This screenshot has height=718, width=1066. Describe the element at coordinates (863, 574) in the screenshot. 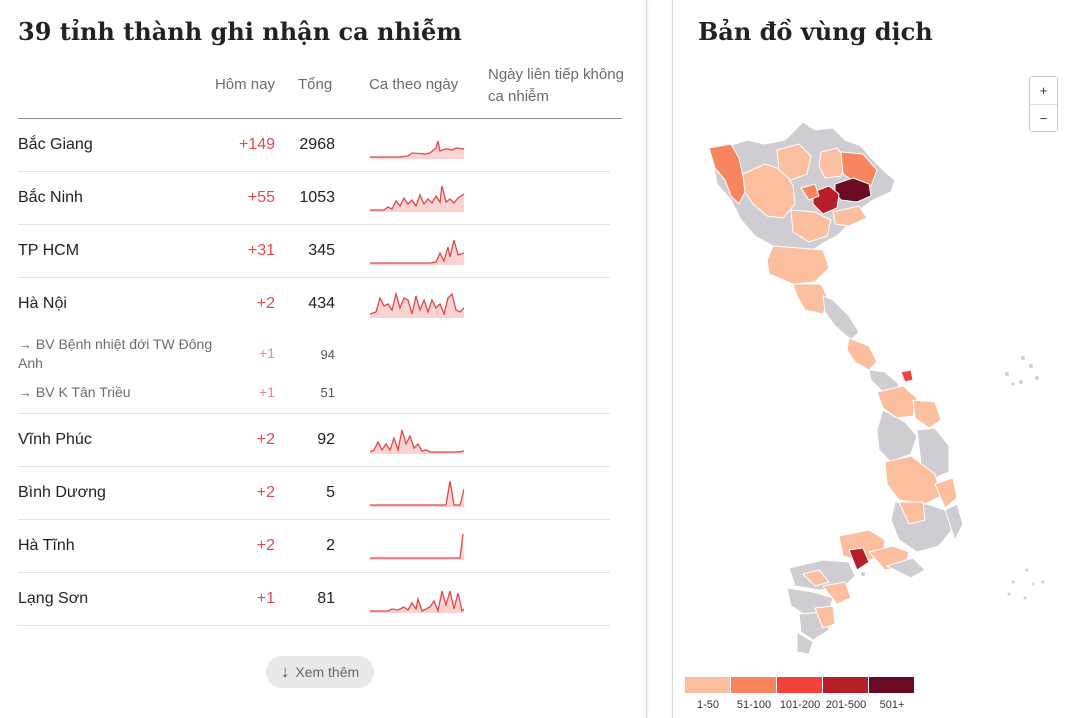

I see `island` at that location.